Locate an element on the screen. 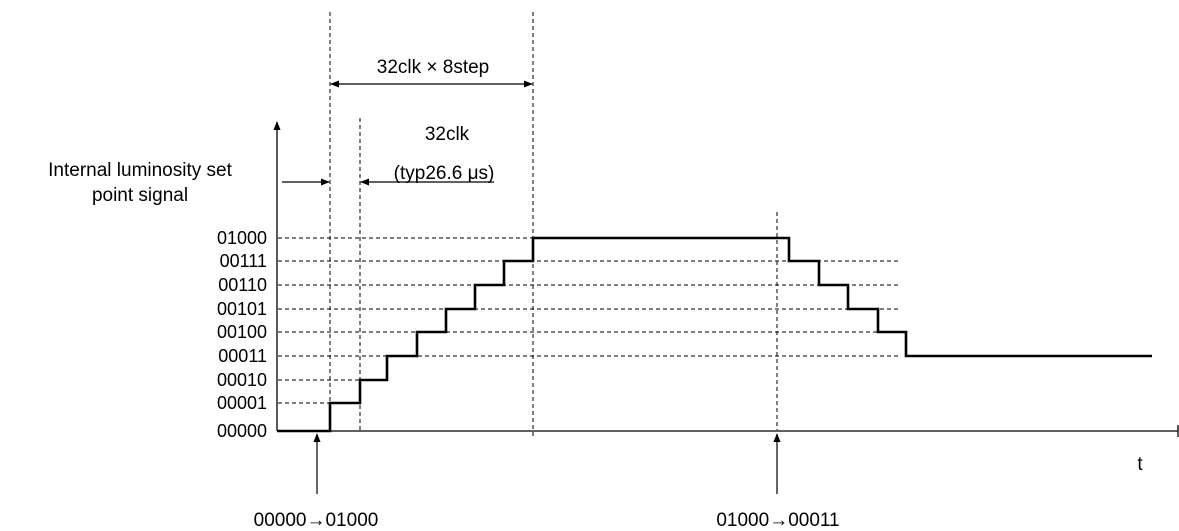  t-axis-label: t is located at coordinates (1140, 464).